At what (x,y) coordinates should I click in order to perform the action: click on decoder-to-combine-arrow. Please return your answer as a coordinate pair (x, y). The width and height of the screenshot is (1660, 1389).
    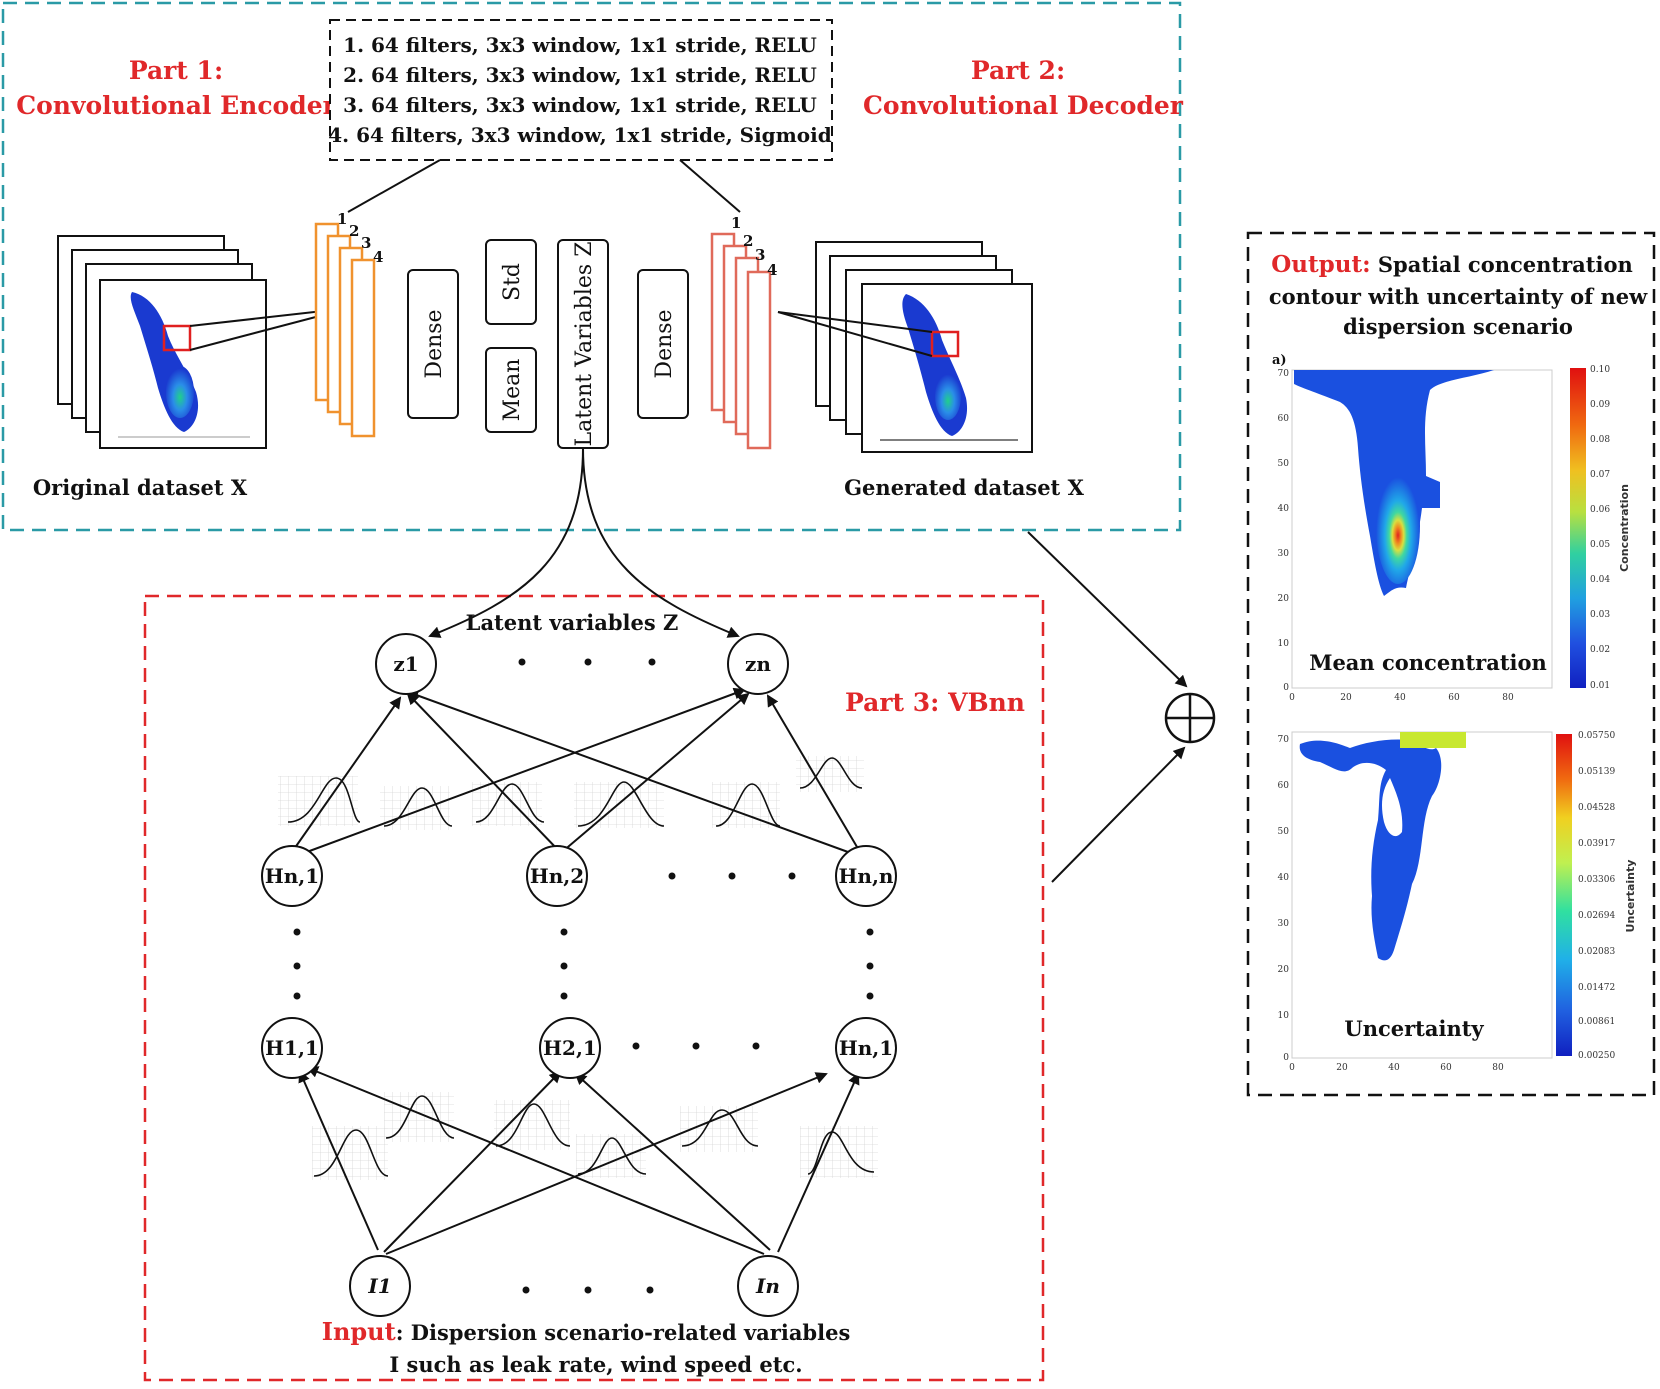
    Looking at the image, I should click on (1107, 609).